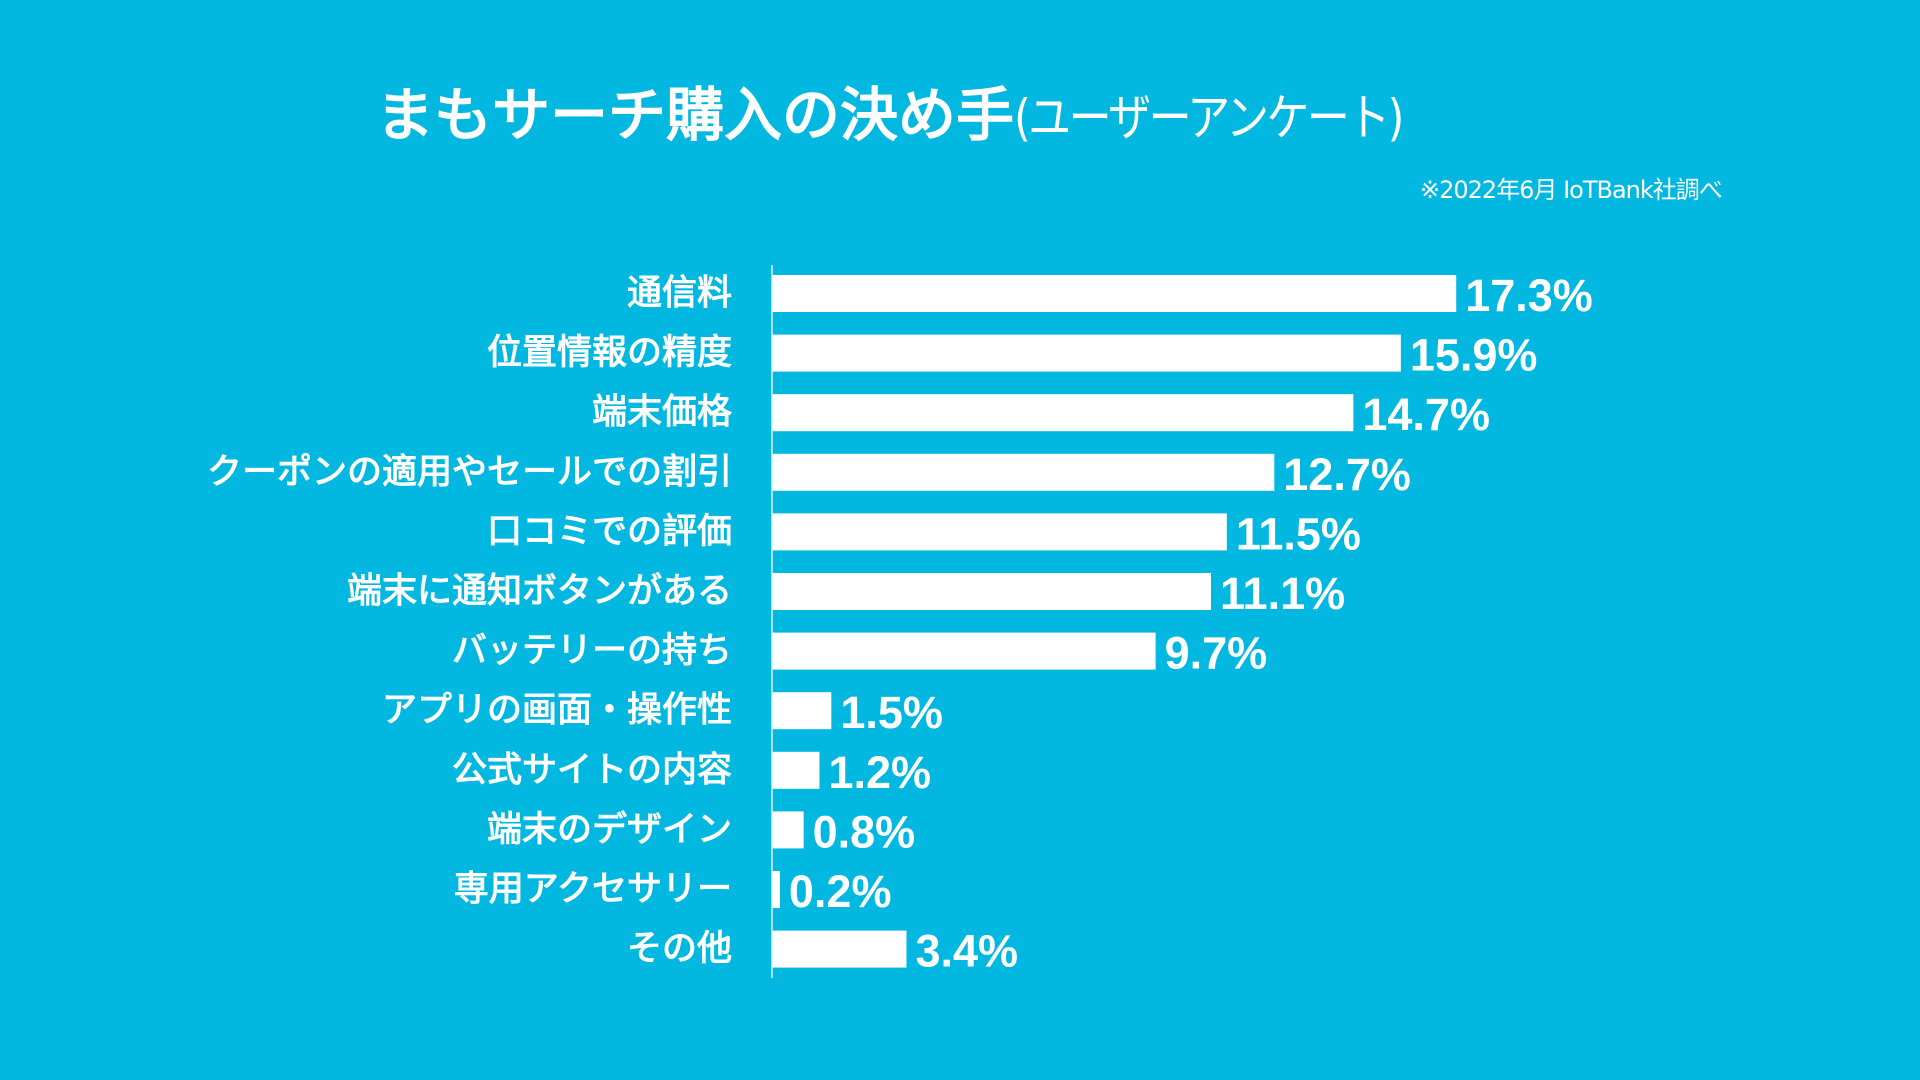  Describe the element at coordinates (609, 532) in the screenshot. I see `category-label: 口コミでの評価` at that location.